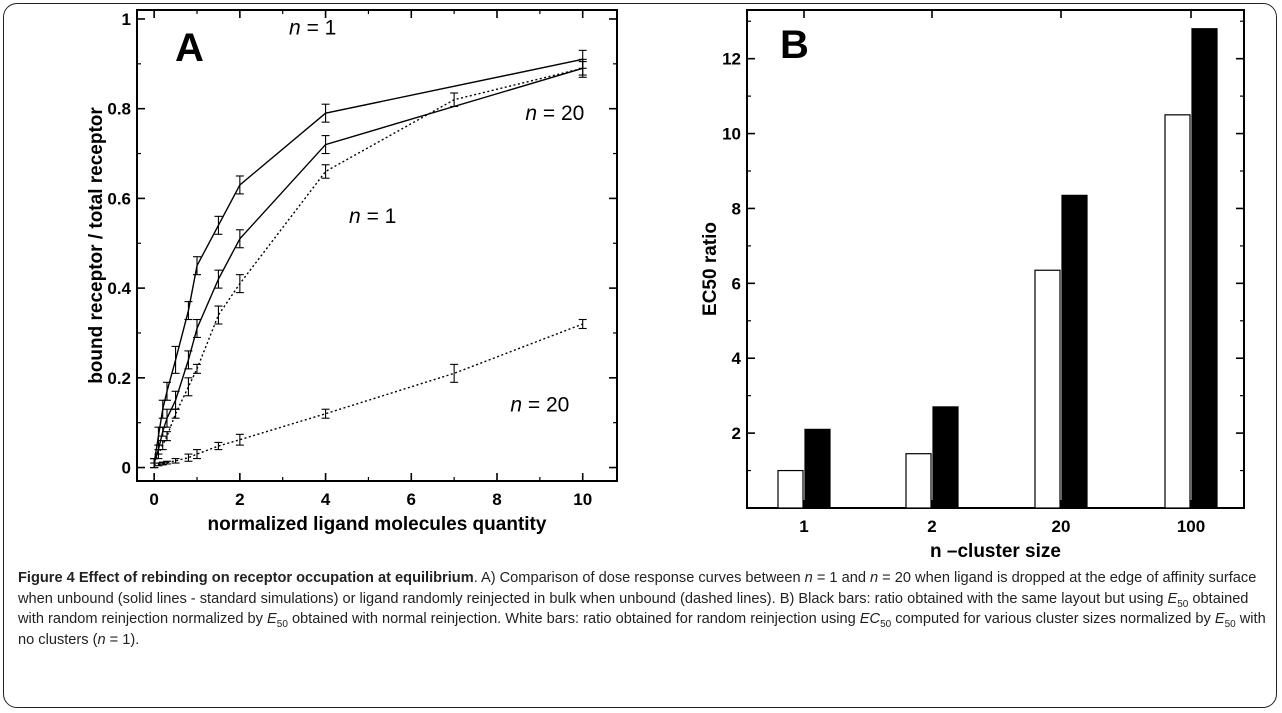  Describe the element at coordinates (153, 499) in the screenshot. I see `x-tick-label-a: 0` at that location.